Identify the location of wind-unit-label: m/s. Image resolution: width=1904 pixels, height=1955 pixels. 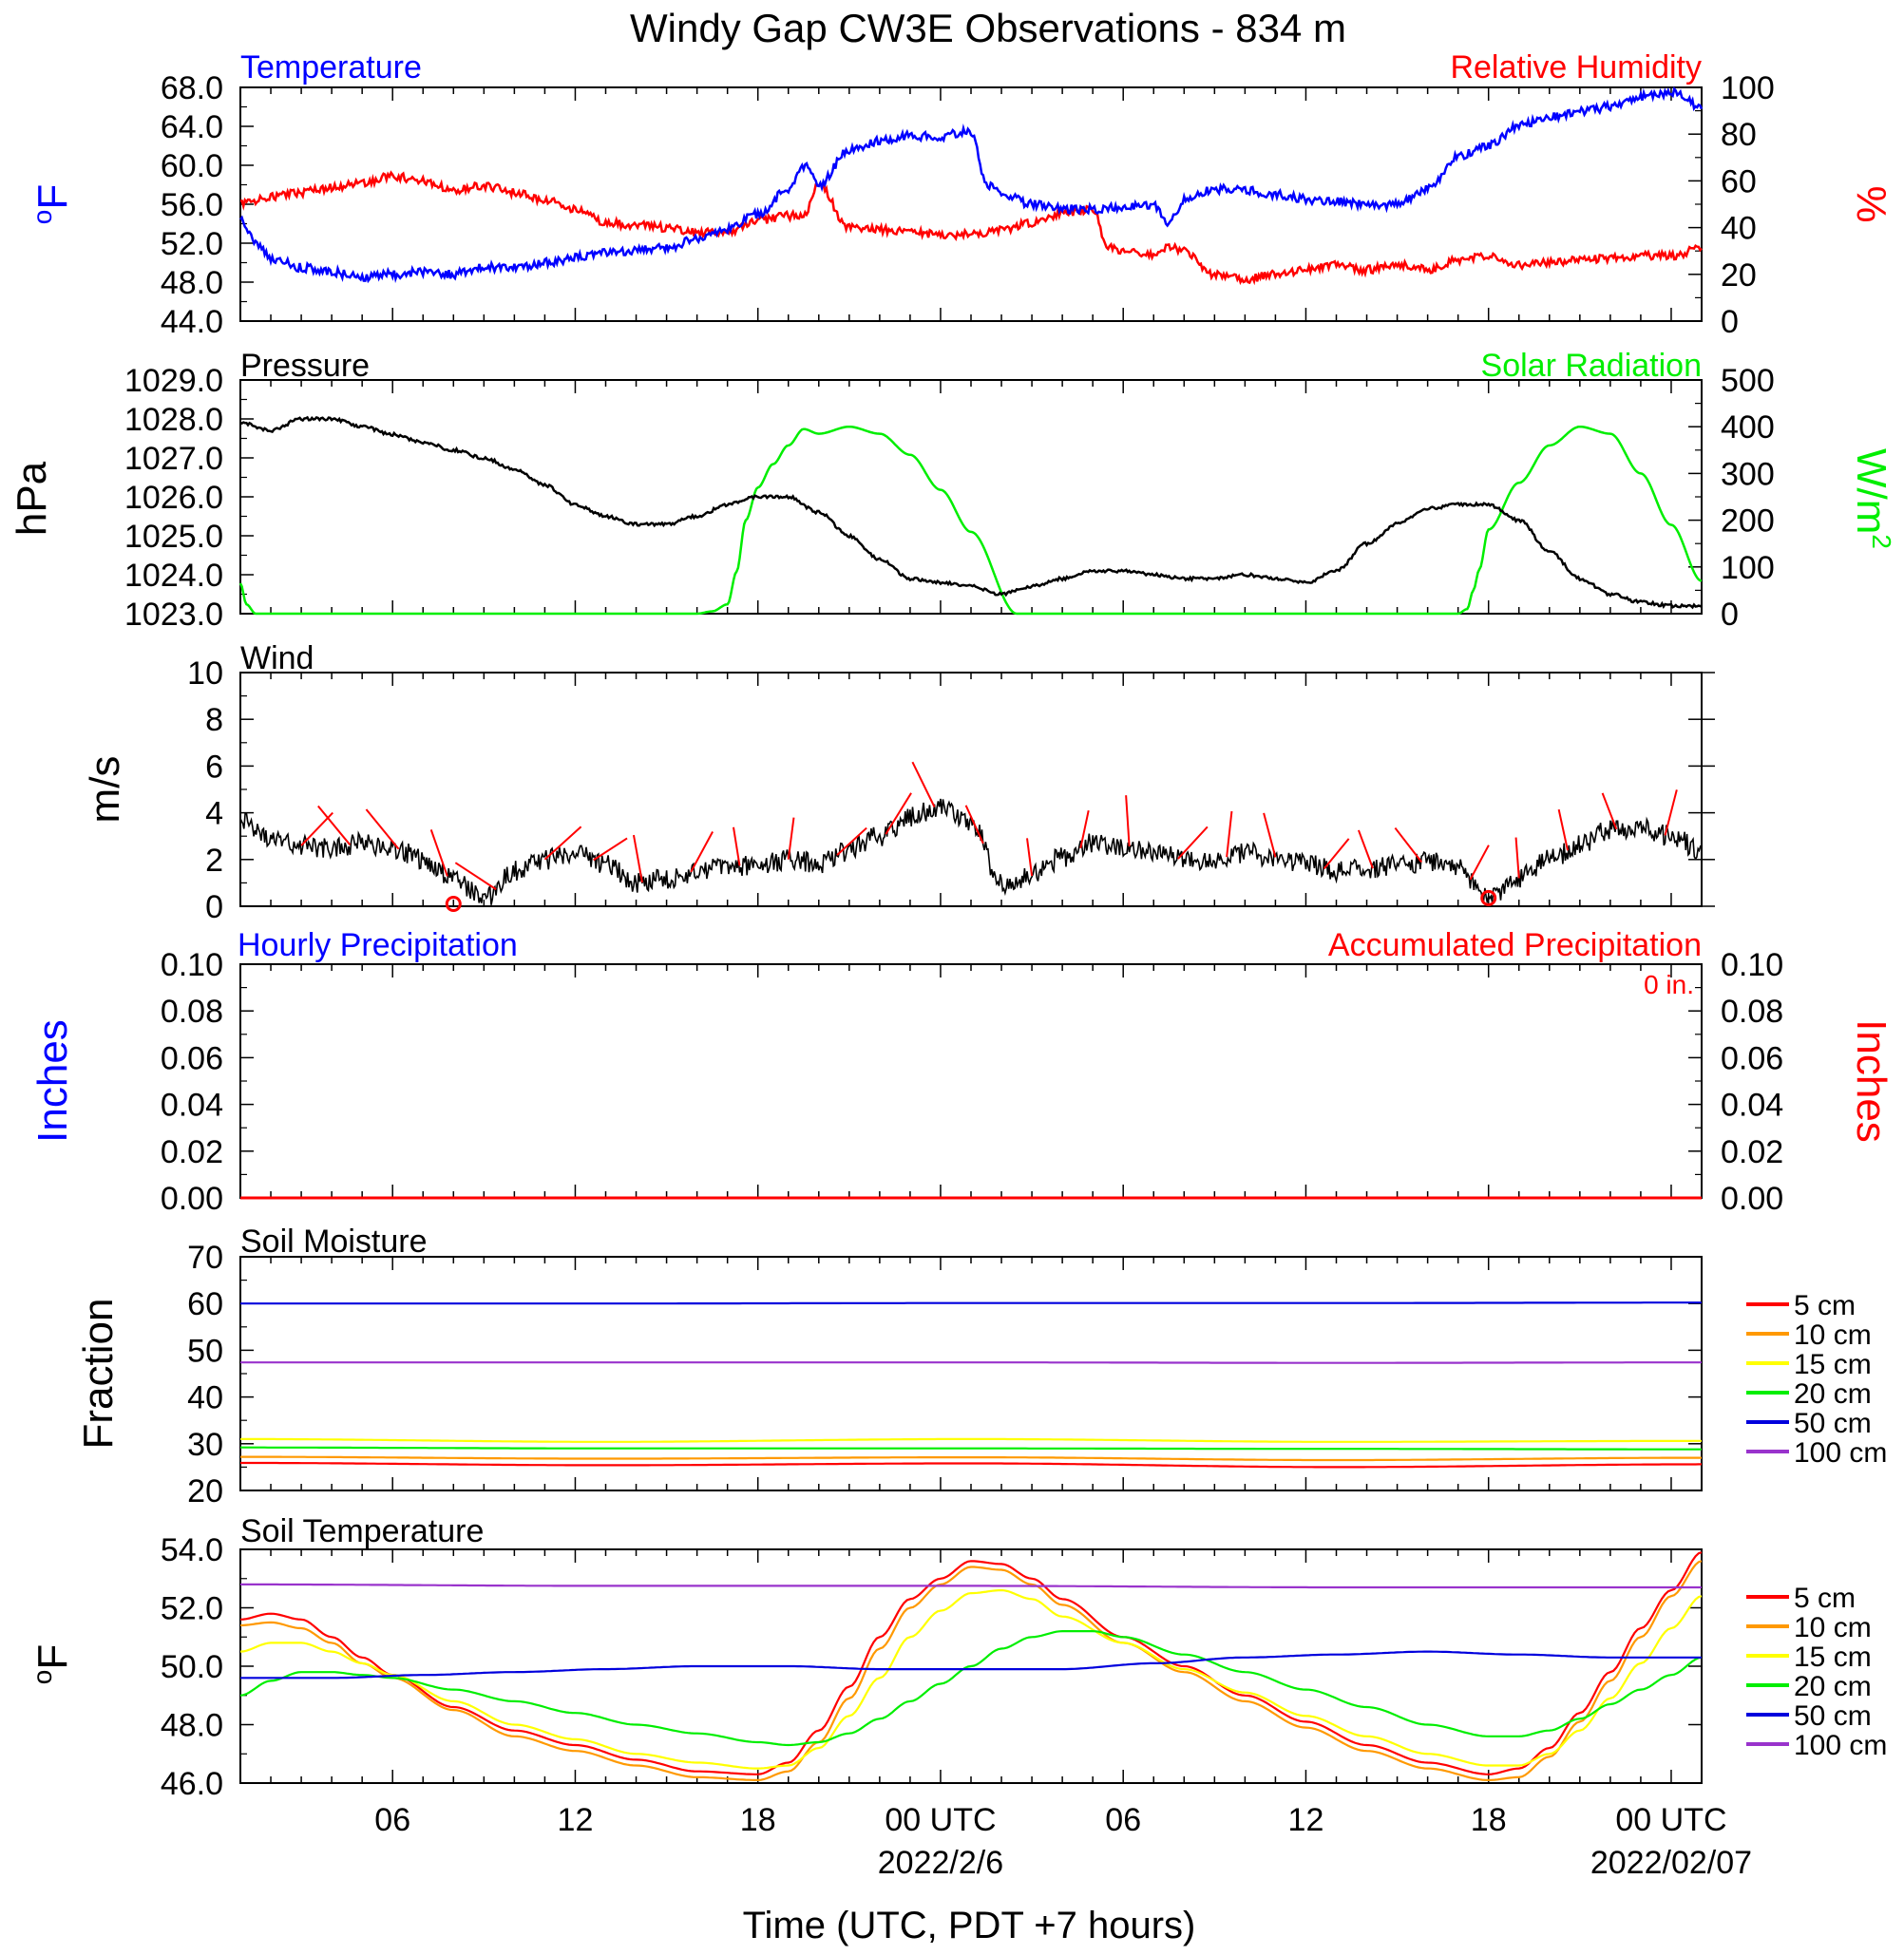
(105, 790).